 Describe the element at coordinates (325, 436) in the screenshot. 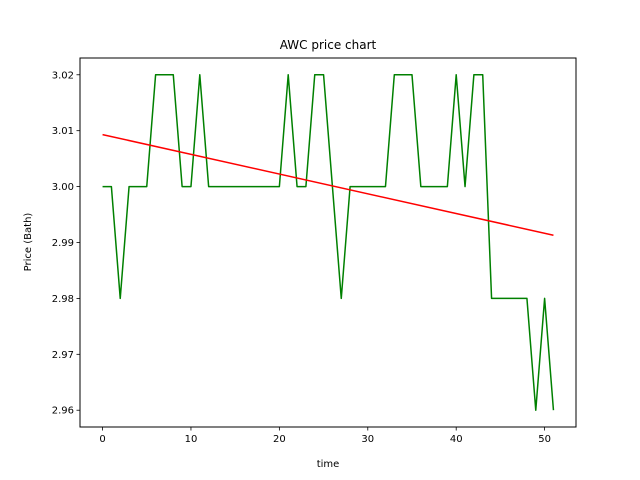

I see `x-axis: 0 10 20 30 40 50` at that location.